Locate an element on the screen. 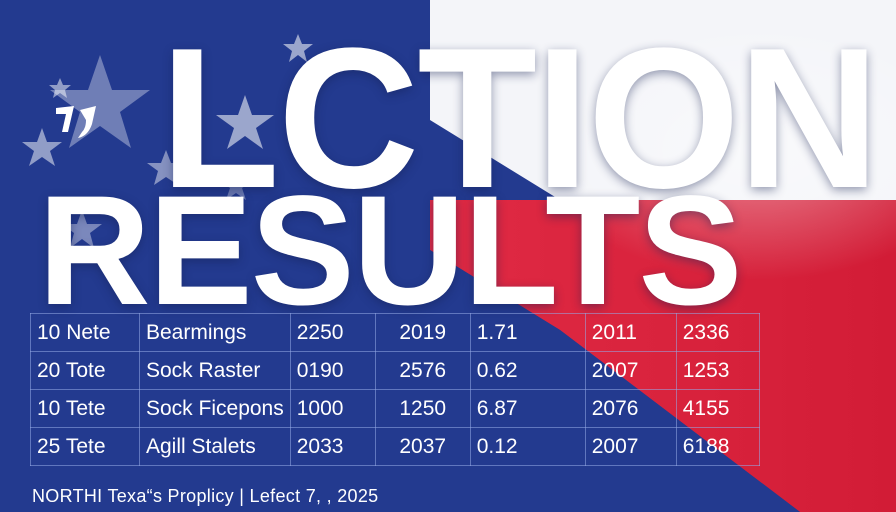 The height and width of the screenshot is (512, 896). table-cell: Sock Ficepons is located at coordinates (215, 408).